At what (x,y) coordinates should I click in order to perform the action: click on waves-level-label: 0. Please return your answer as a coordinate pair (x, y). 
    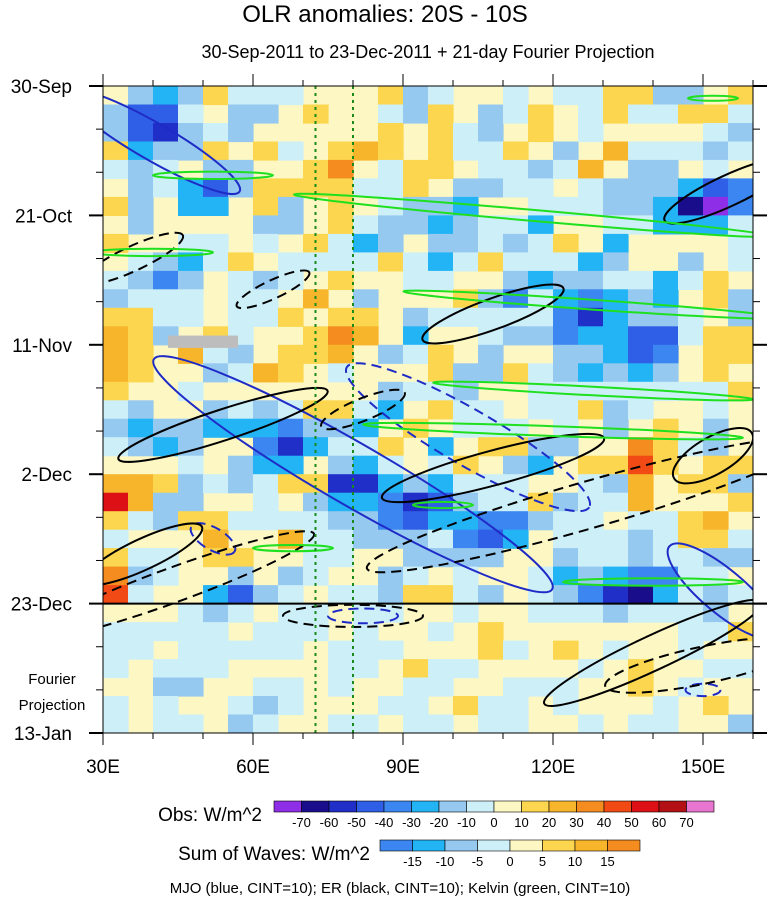
    Looking at the image, I should click on (509, 861).